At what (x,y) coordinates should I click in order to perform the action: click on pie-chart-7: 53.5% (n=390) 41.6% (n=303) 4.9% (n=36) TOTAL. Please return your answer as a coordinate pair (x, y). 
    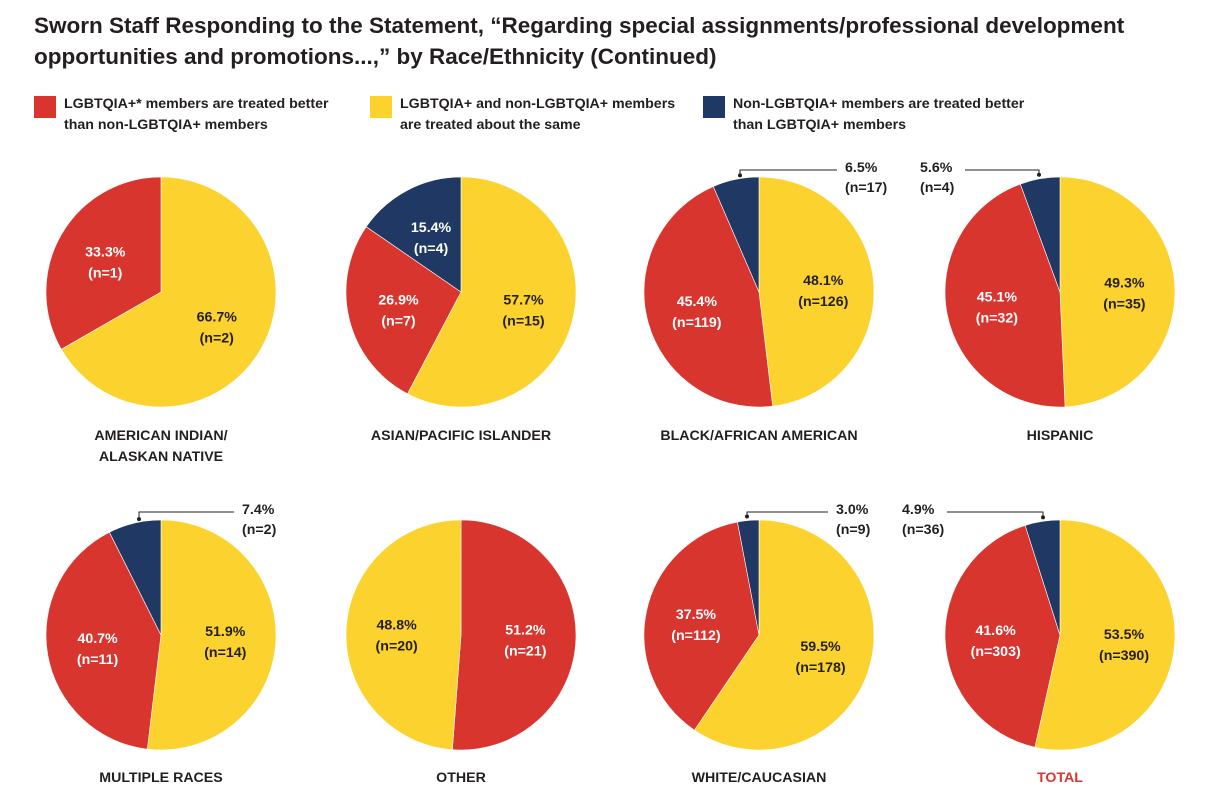
    Looking at the image, I should click on (1039, 644).